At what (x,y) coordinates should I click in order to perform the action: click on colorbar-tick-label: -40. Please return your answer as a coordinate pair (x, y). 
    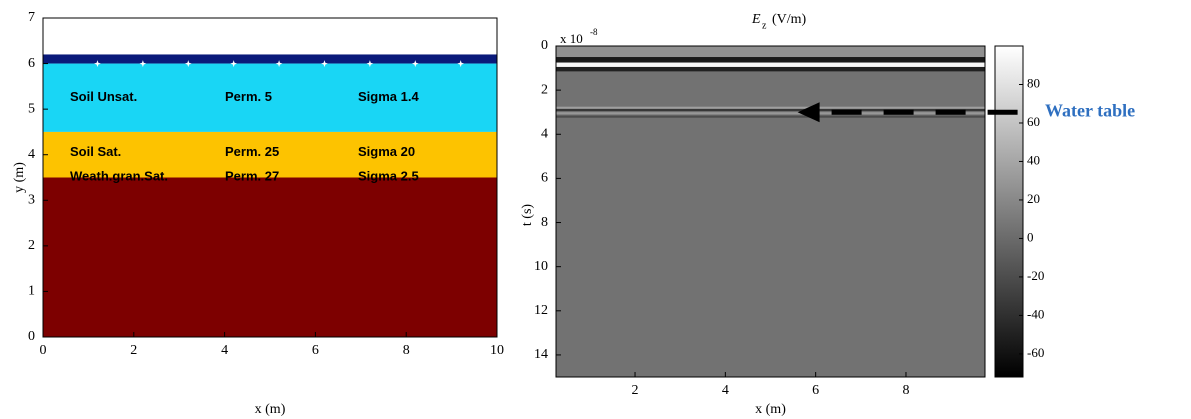
    Looking at the image, I should click on (1035, 313).